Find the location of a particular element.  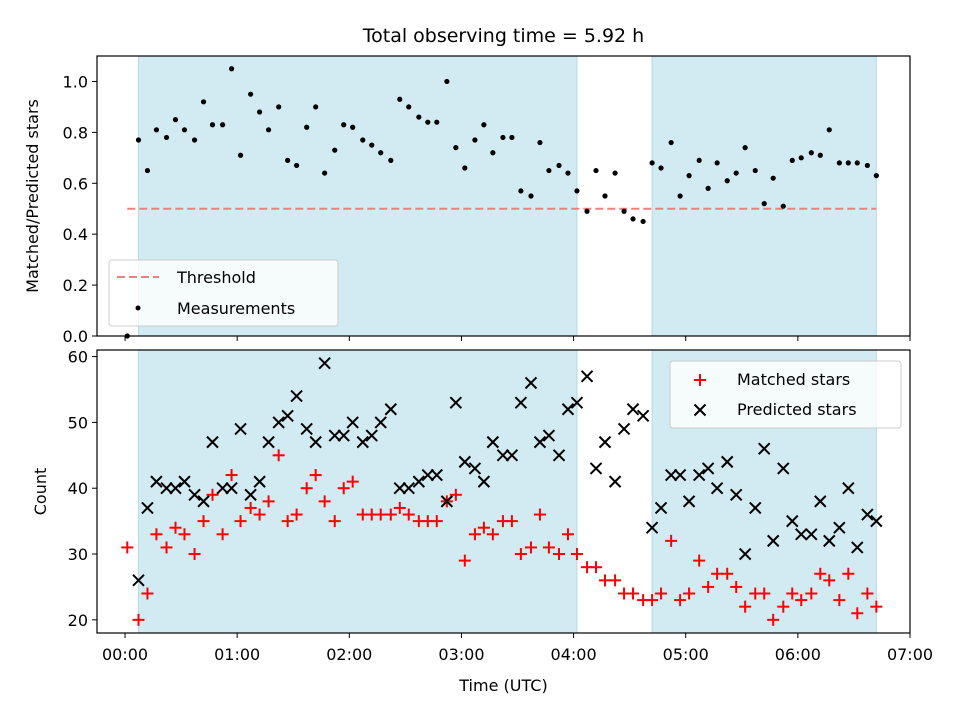

x-tick-label: 03:00 is located at coordinates (461, 654).